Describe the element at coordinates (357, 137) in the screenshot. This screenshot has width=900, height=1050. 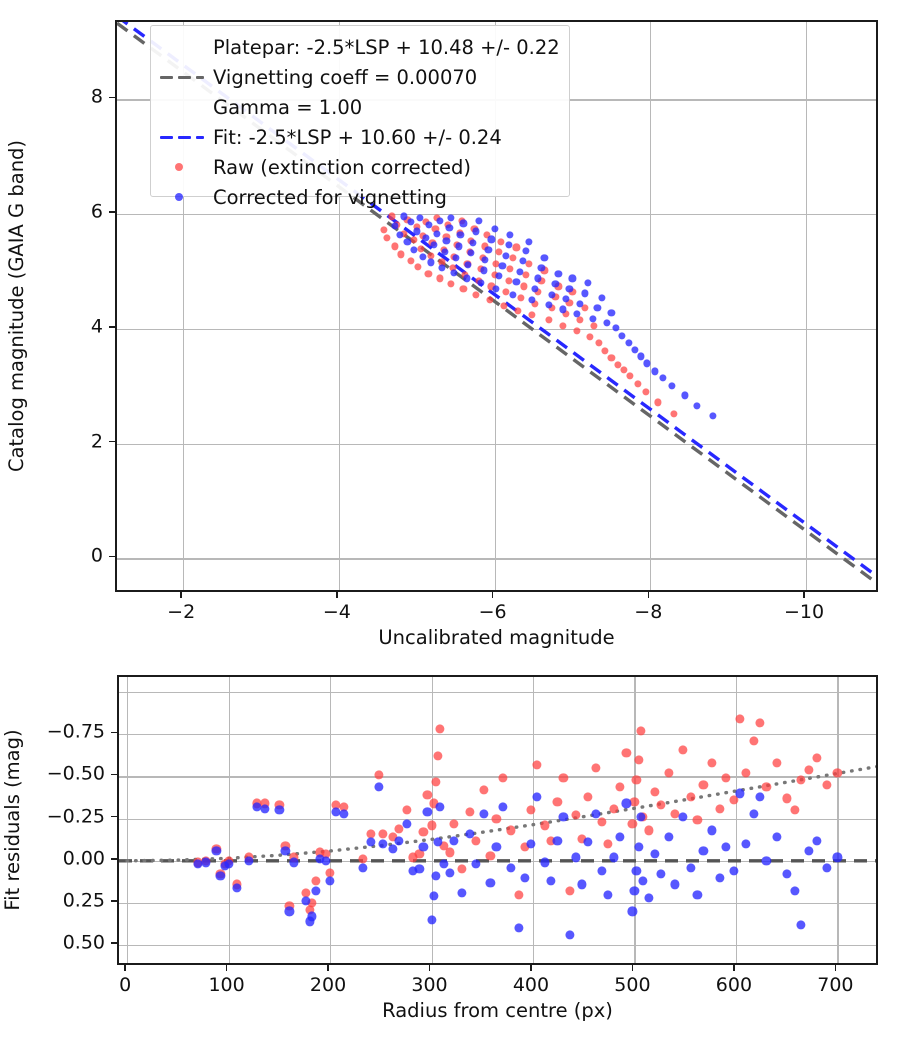
I see `legend-label: Fit: -2.5*LSP + 10.60 +/- 0.24` at that location.